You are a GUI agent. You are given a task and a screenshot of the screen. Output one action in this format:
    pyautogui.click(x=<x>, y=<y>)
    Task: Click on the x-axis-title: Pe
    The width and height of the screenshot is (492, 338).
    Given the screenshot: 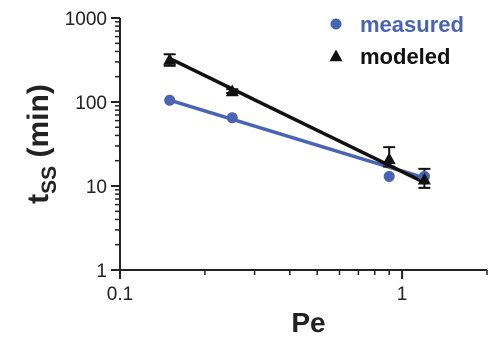 What is the action you would take?
    pyautogui.click(x=308, y=322)
    